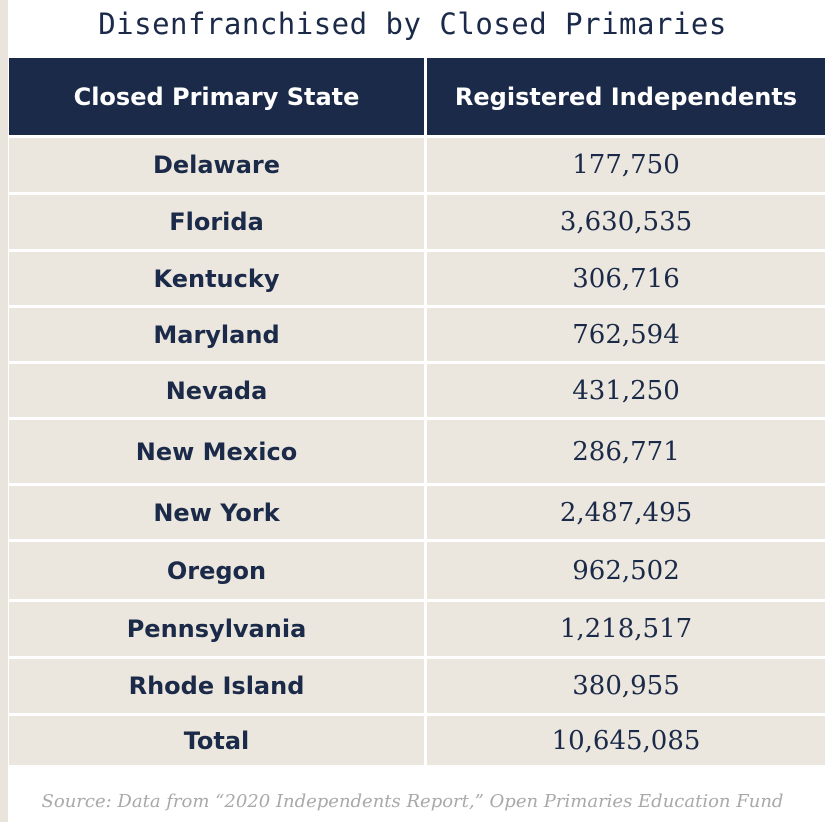  I want to click on state-cell: New York, so click(216, 512).